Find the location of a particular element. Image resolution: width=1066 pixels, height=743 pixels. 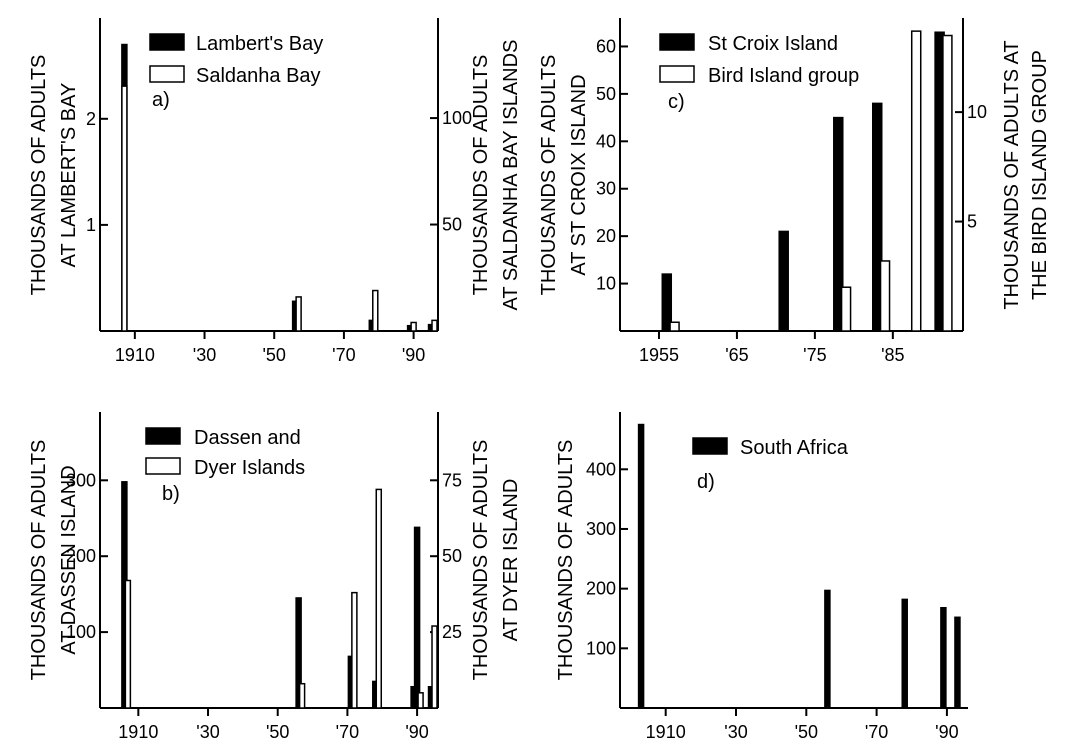

right-axis-label: THE BIRD ISLAND GROUP is located at coordinates (1040, 175).